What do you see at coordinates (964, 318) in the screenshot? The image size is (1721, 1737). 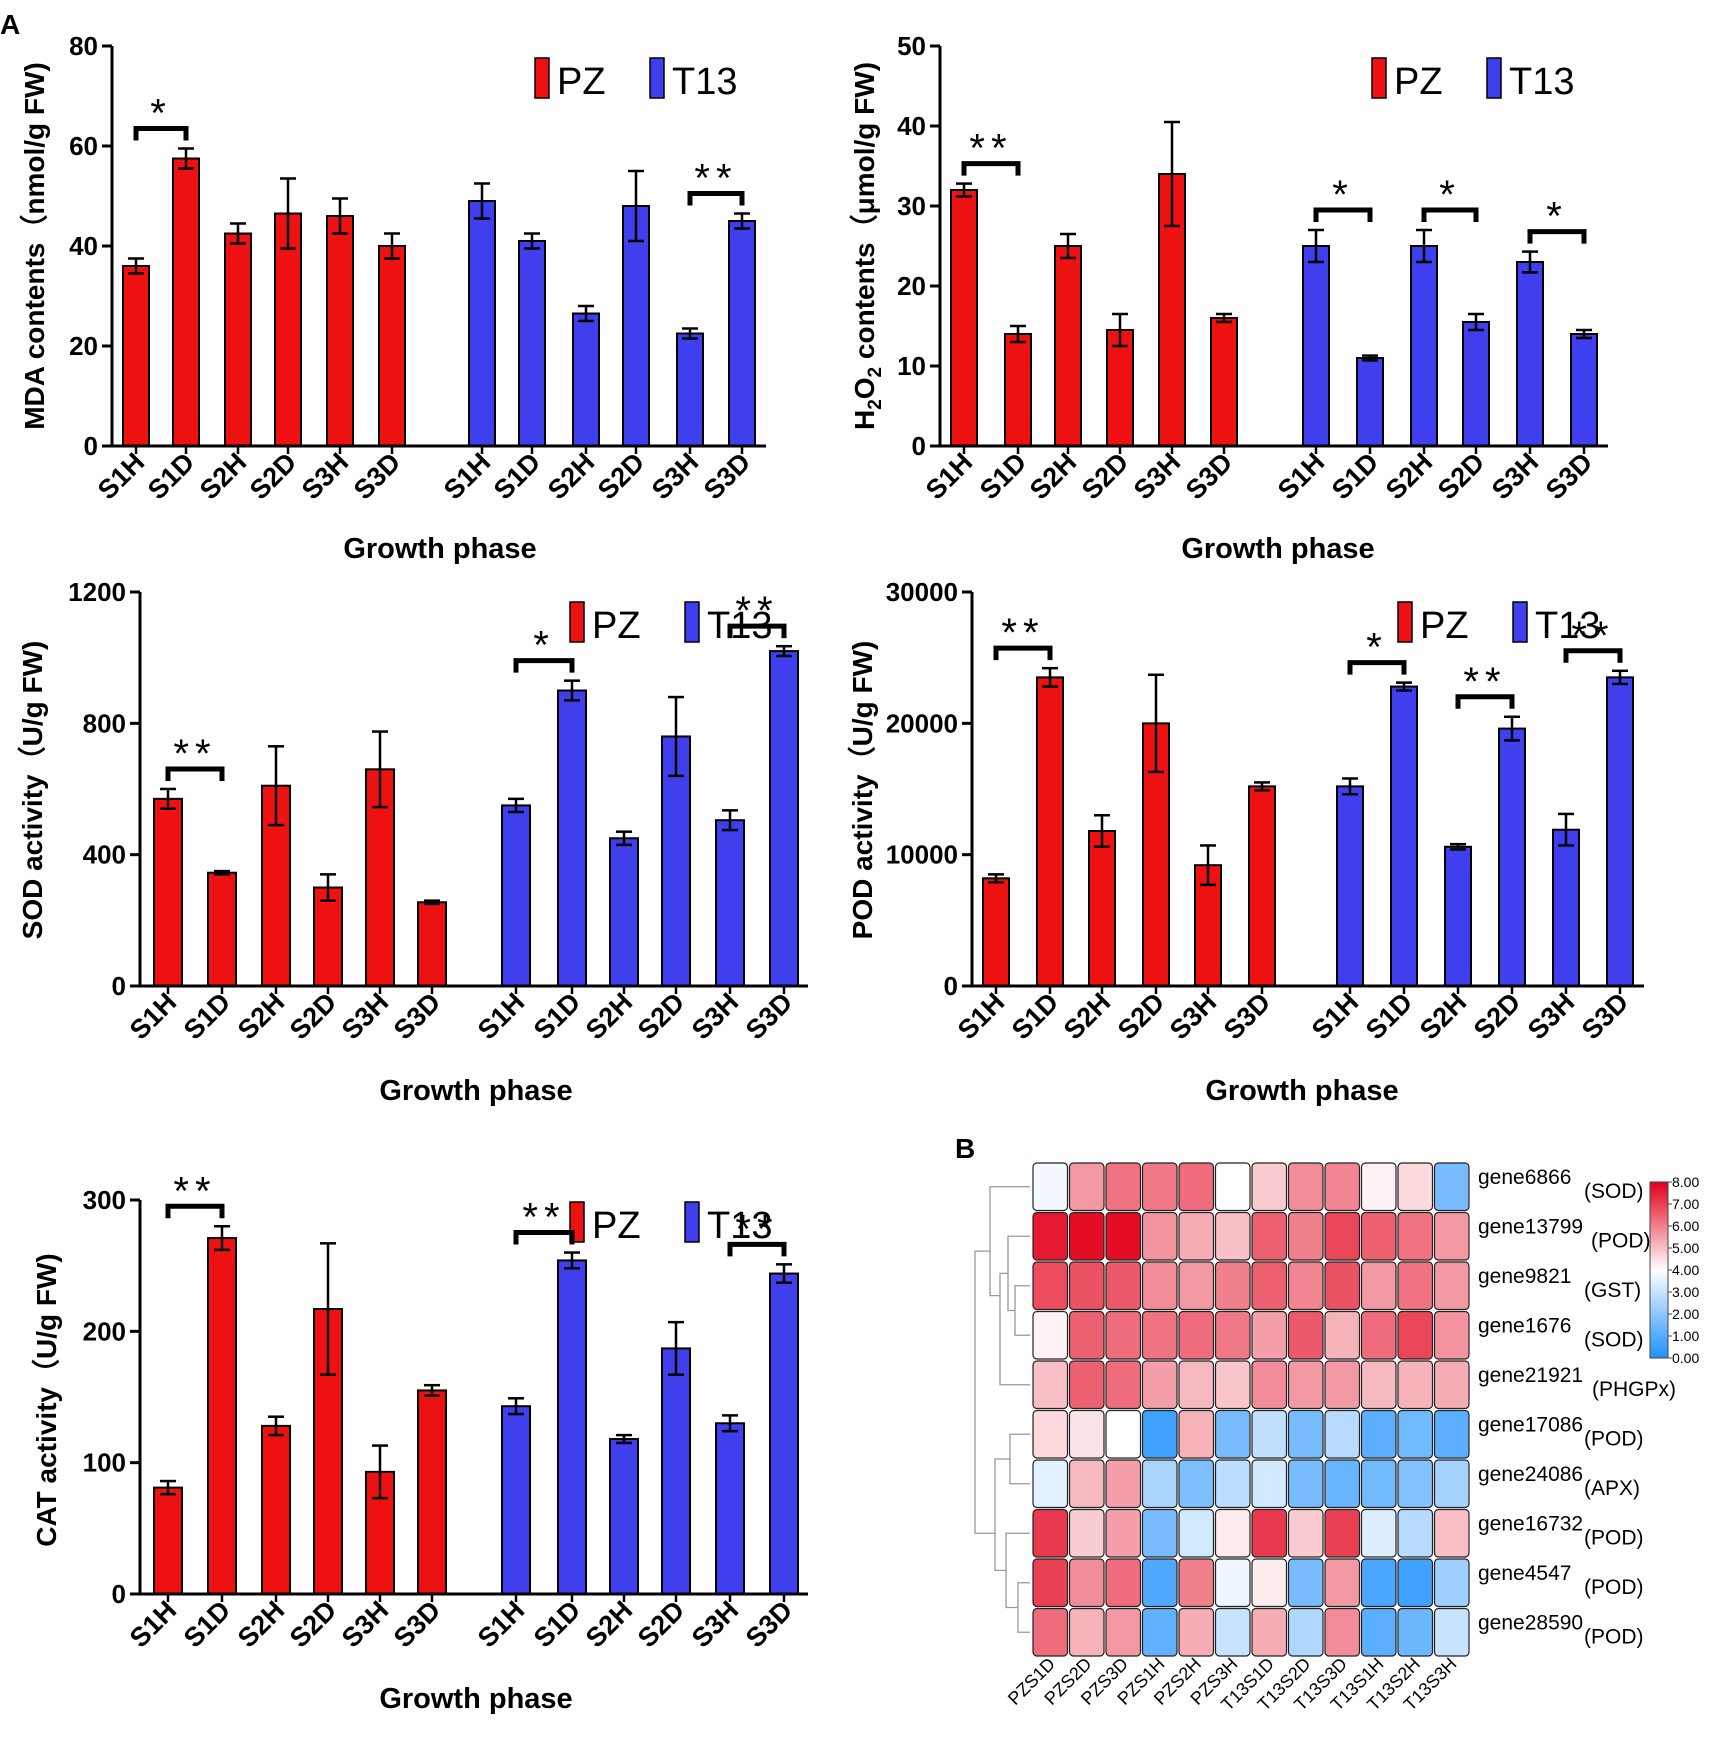 I see `h2o2-bar-pz-s1h` at bounding box center [964, 318].